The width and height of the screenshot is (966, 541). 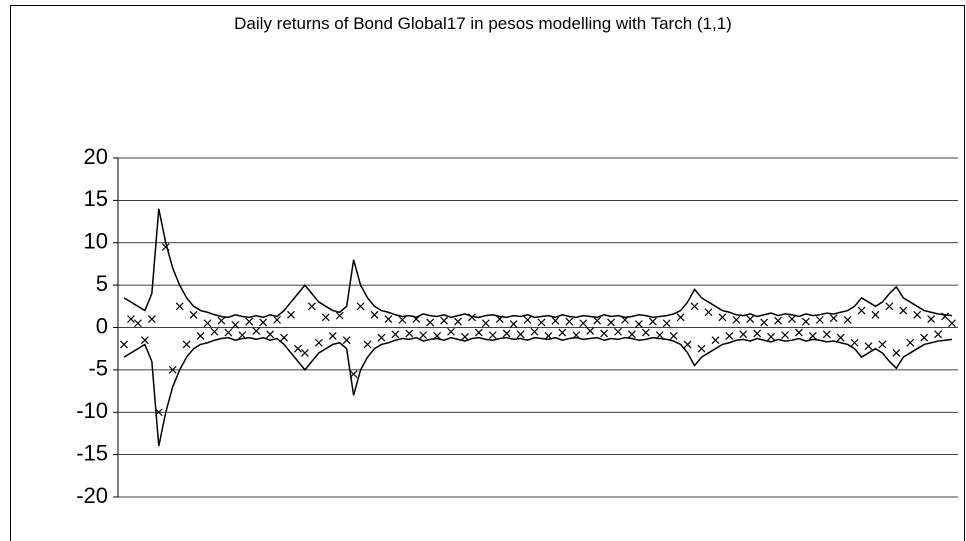 I want to click on y-tick-label: 15, so click(x=96, y=198).